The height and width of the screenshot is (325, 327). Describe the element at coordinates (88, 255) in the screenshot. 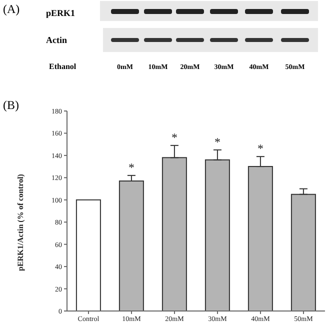

I see `bar` at that location.